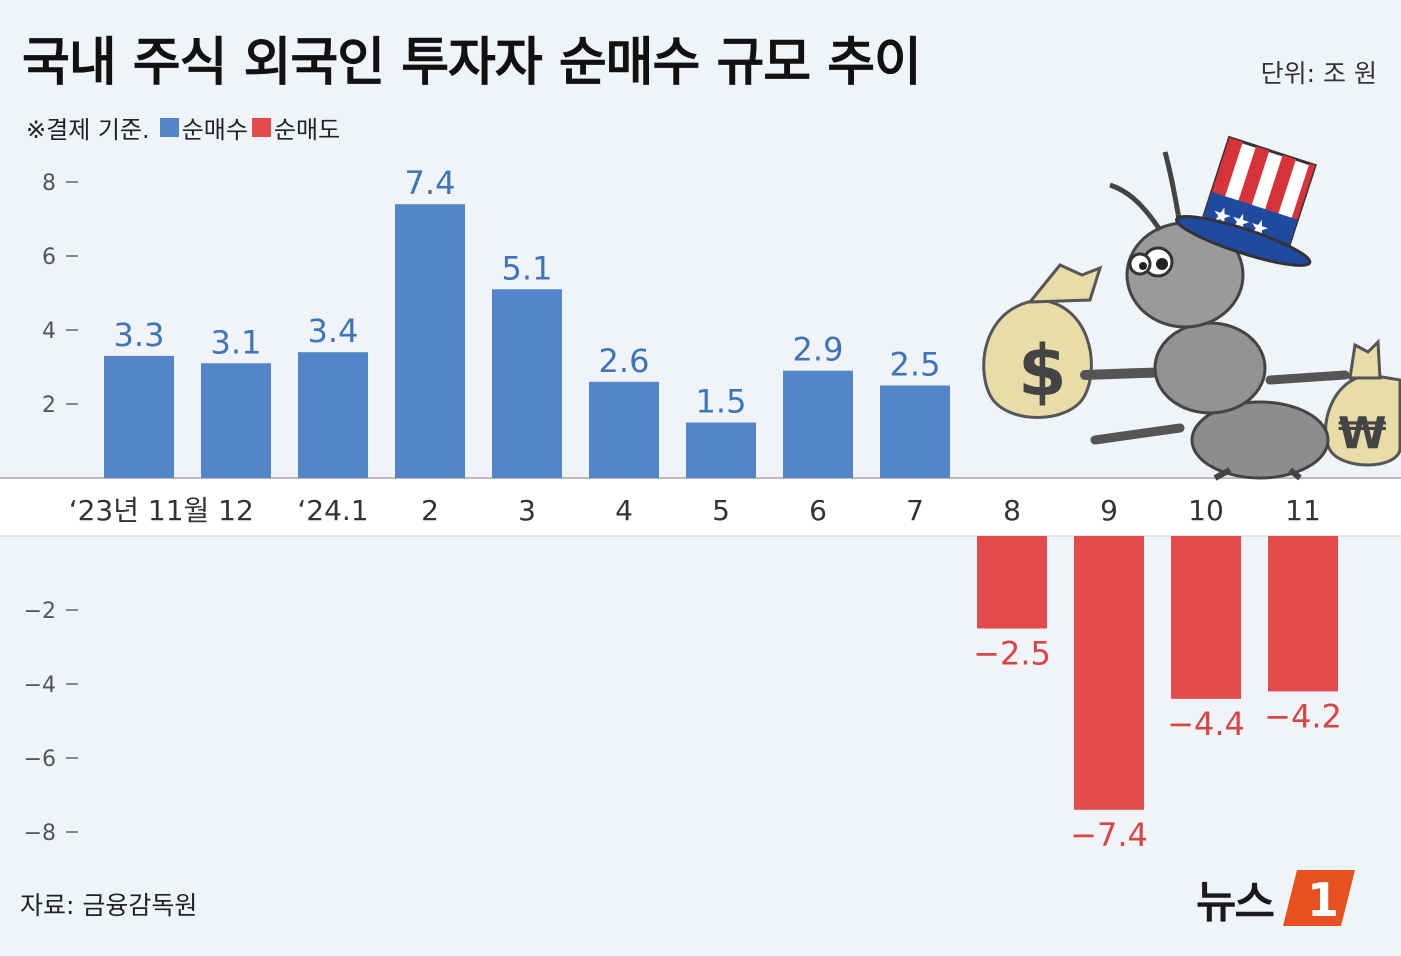 The width and height of the screenshot is (1401, 956). I want to click on legend-item-buy: 순매수, so click(199, 127).